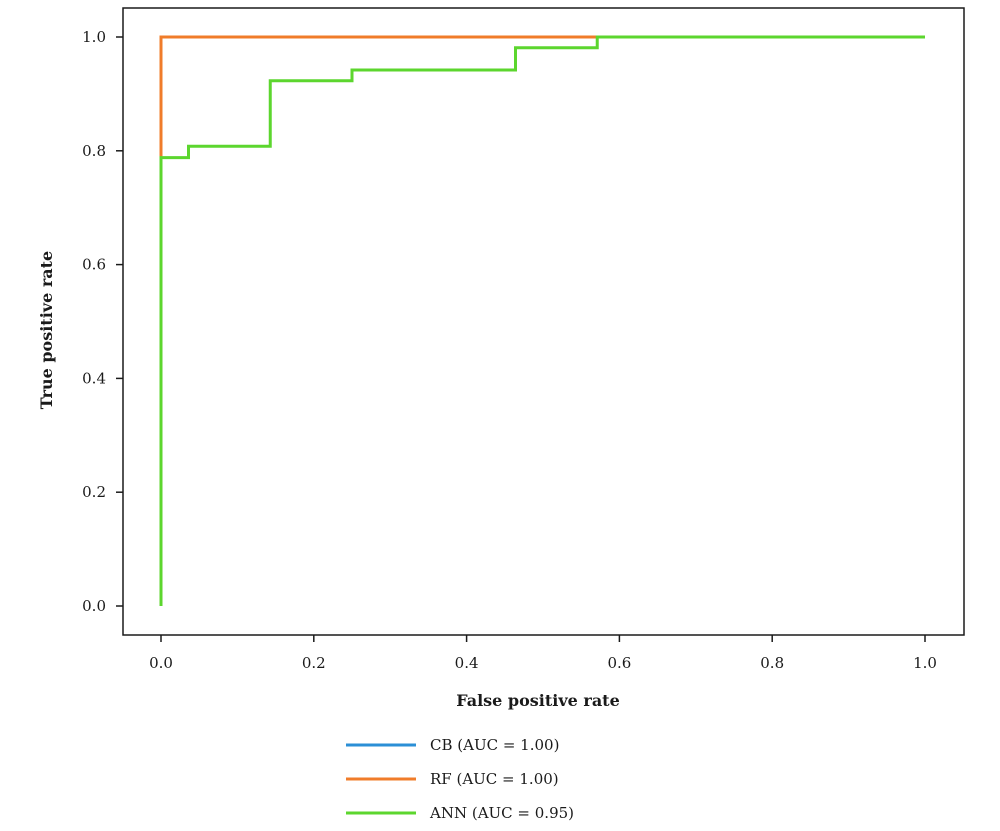 The height and width of the screenshot is (831, 1000). I want to click on y-tick-label: 0.0, so click(94, 606).